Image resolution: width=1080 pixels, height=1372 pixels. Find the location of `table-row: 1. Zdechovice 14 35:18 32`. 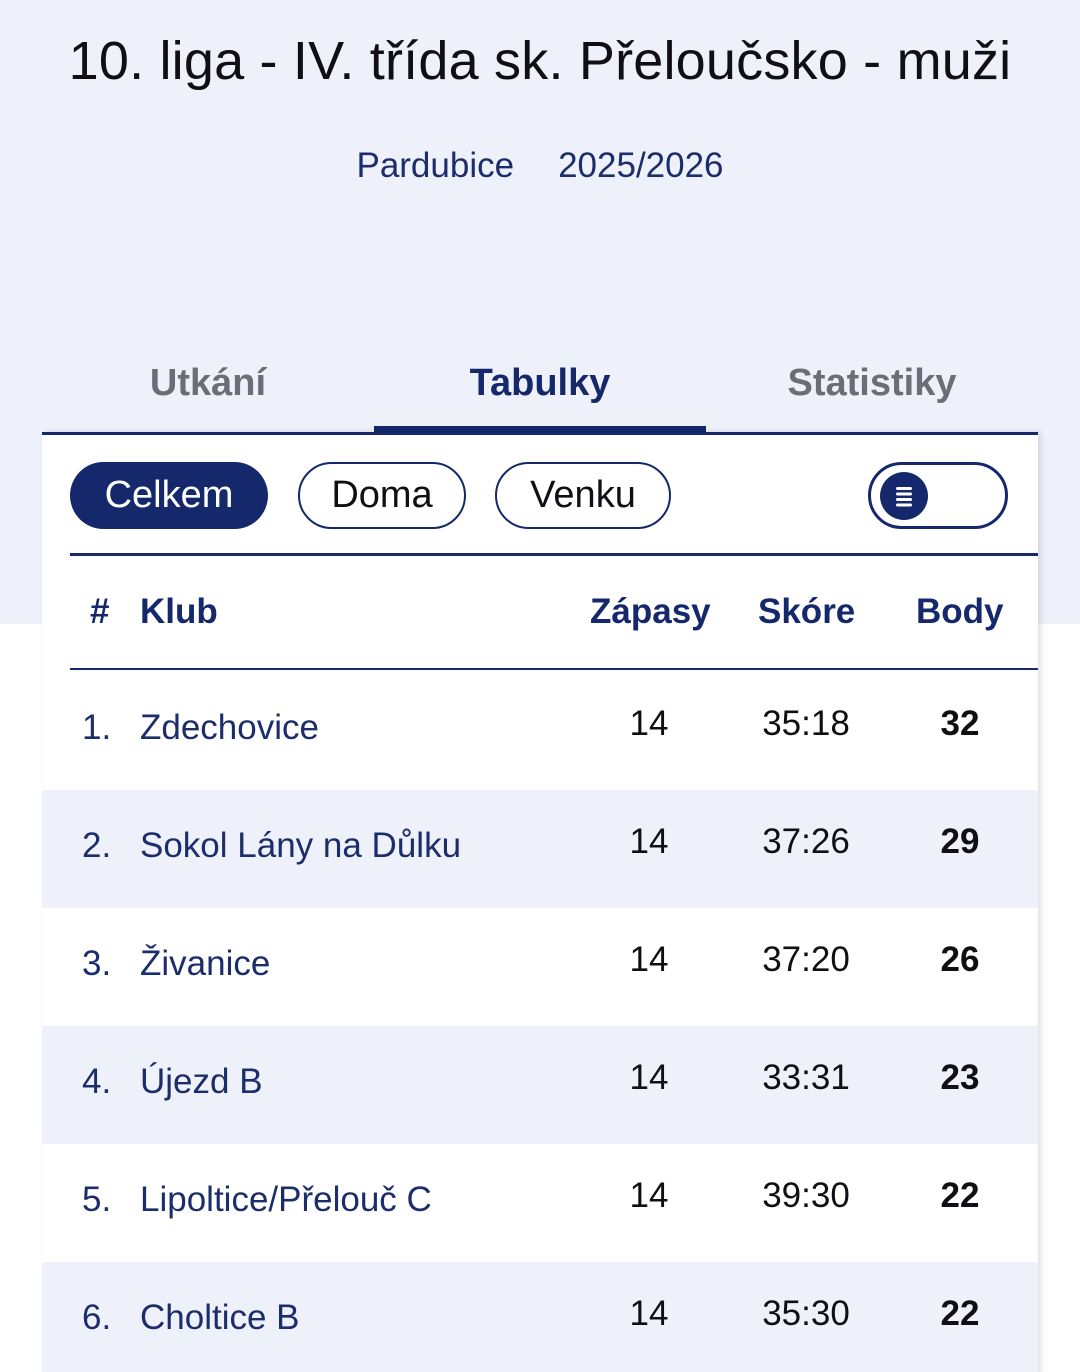

table-row: 1. Zdechovice 14 35:18 32 is located at coordinates (540, 731).